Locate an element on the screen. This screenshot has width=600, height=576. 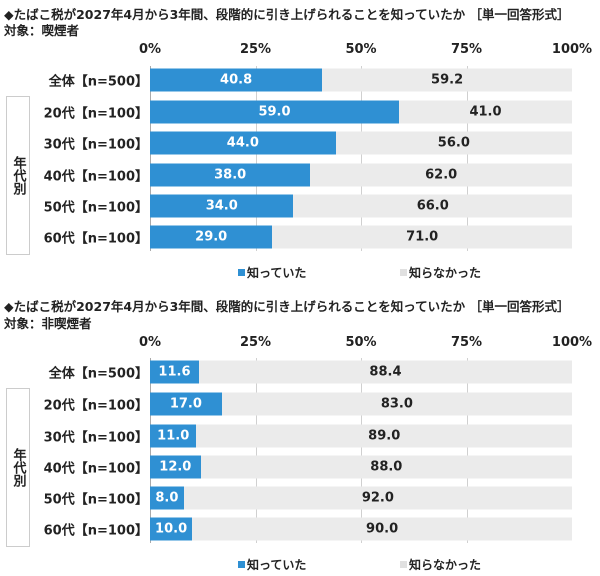
value-label: 62.0 is located at coordinates (441, 175).